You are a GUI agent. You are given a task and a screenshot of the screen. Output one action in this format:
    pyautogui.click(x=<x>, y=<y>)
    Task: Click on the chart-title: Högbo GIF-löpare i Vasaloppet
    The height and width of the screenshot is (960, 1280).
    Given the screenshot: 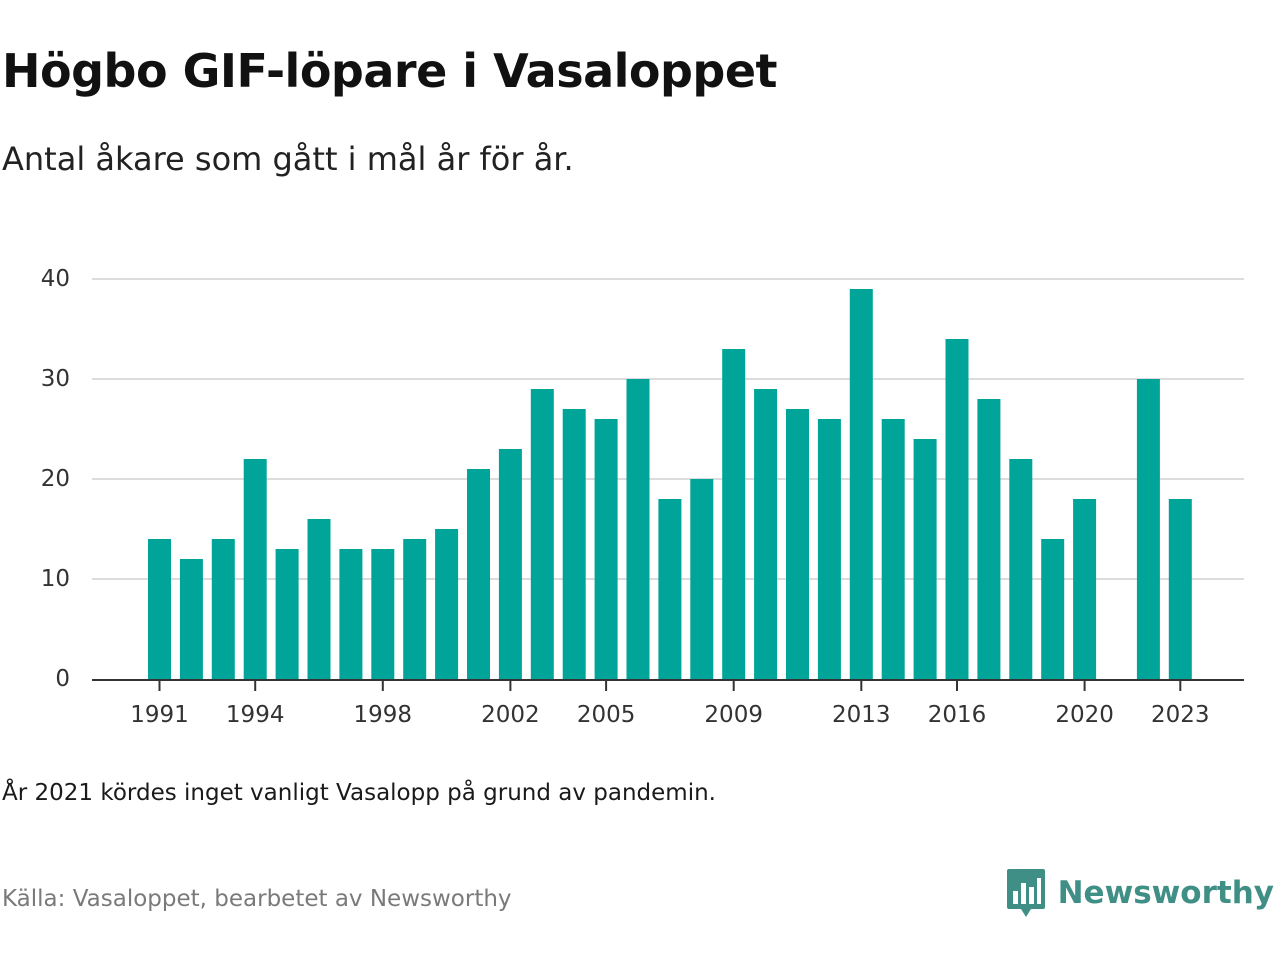 What is the action you would take?
    pyautogui.click(x=390, y=71)
    